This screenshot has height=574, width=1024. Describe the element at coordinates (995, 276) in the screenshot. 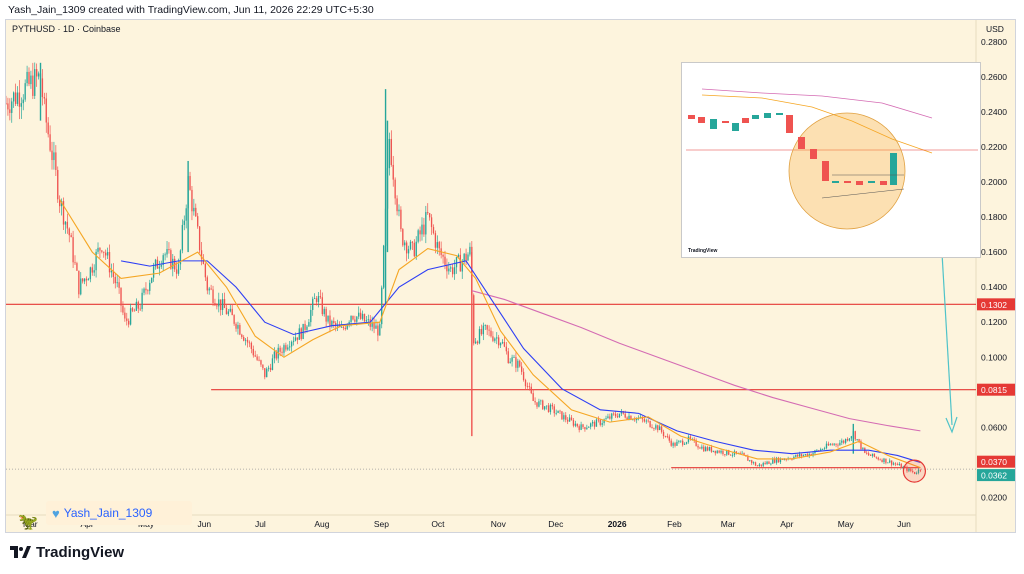

I see `price-axis-bg` at that location.